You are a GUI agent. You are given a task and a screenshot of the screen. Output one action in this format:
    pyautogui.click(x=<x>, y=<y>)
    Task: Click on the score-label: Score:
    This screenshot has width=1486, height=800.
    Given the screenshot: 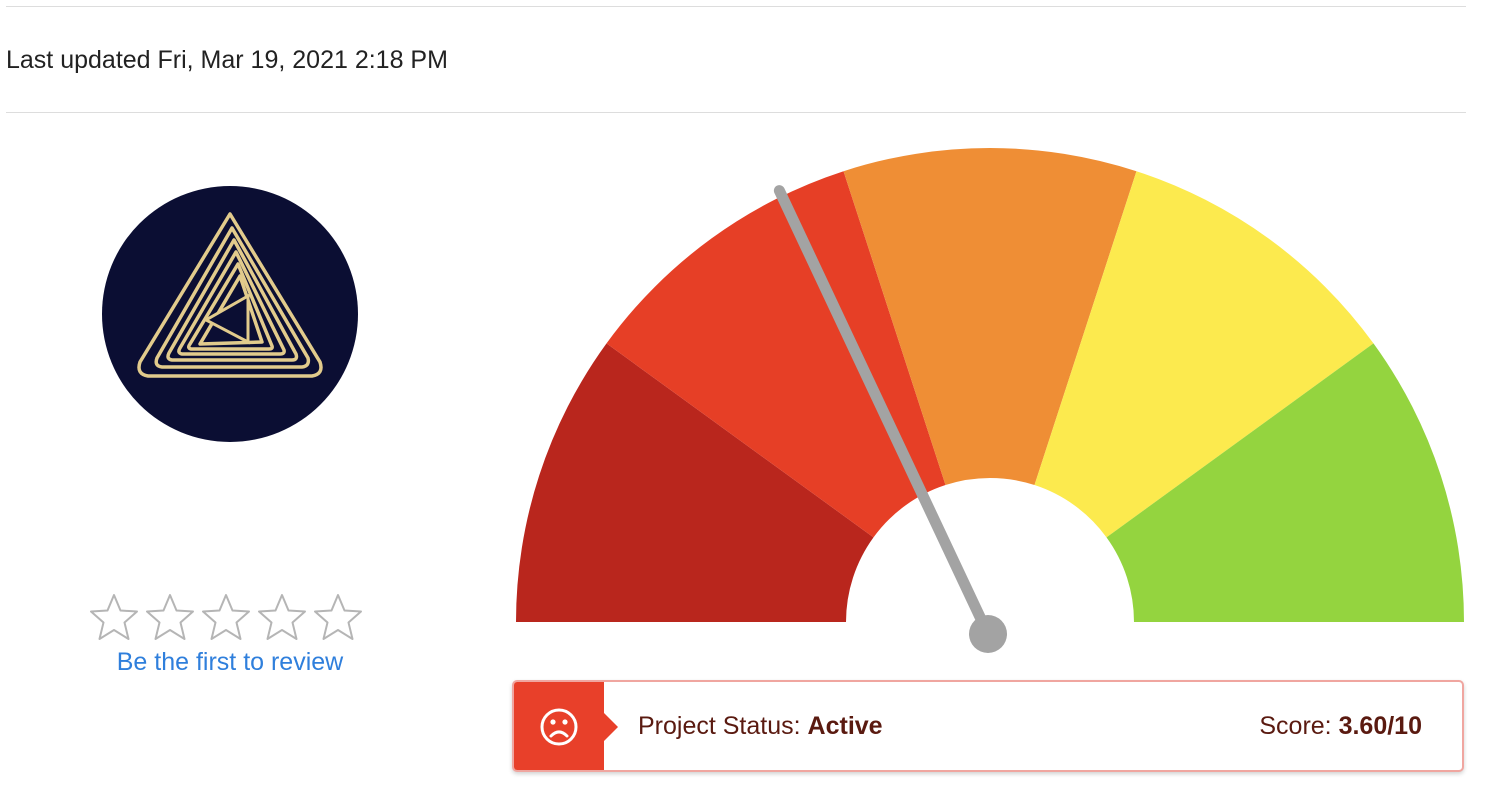 What is the action you would take?
    pyautogui.click(x=1299, y=726)
    